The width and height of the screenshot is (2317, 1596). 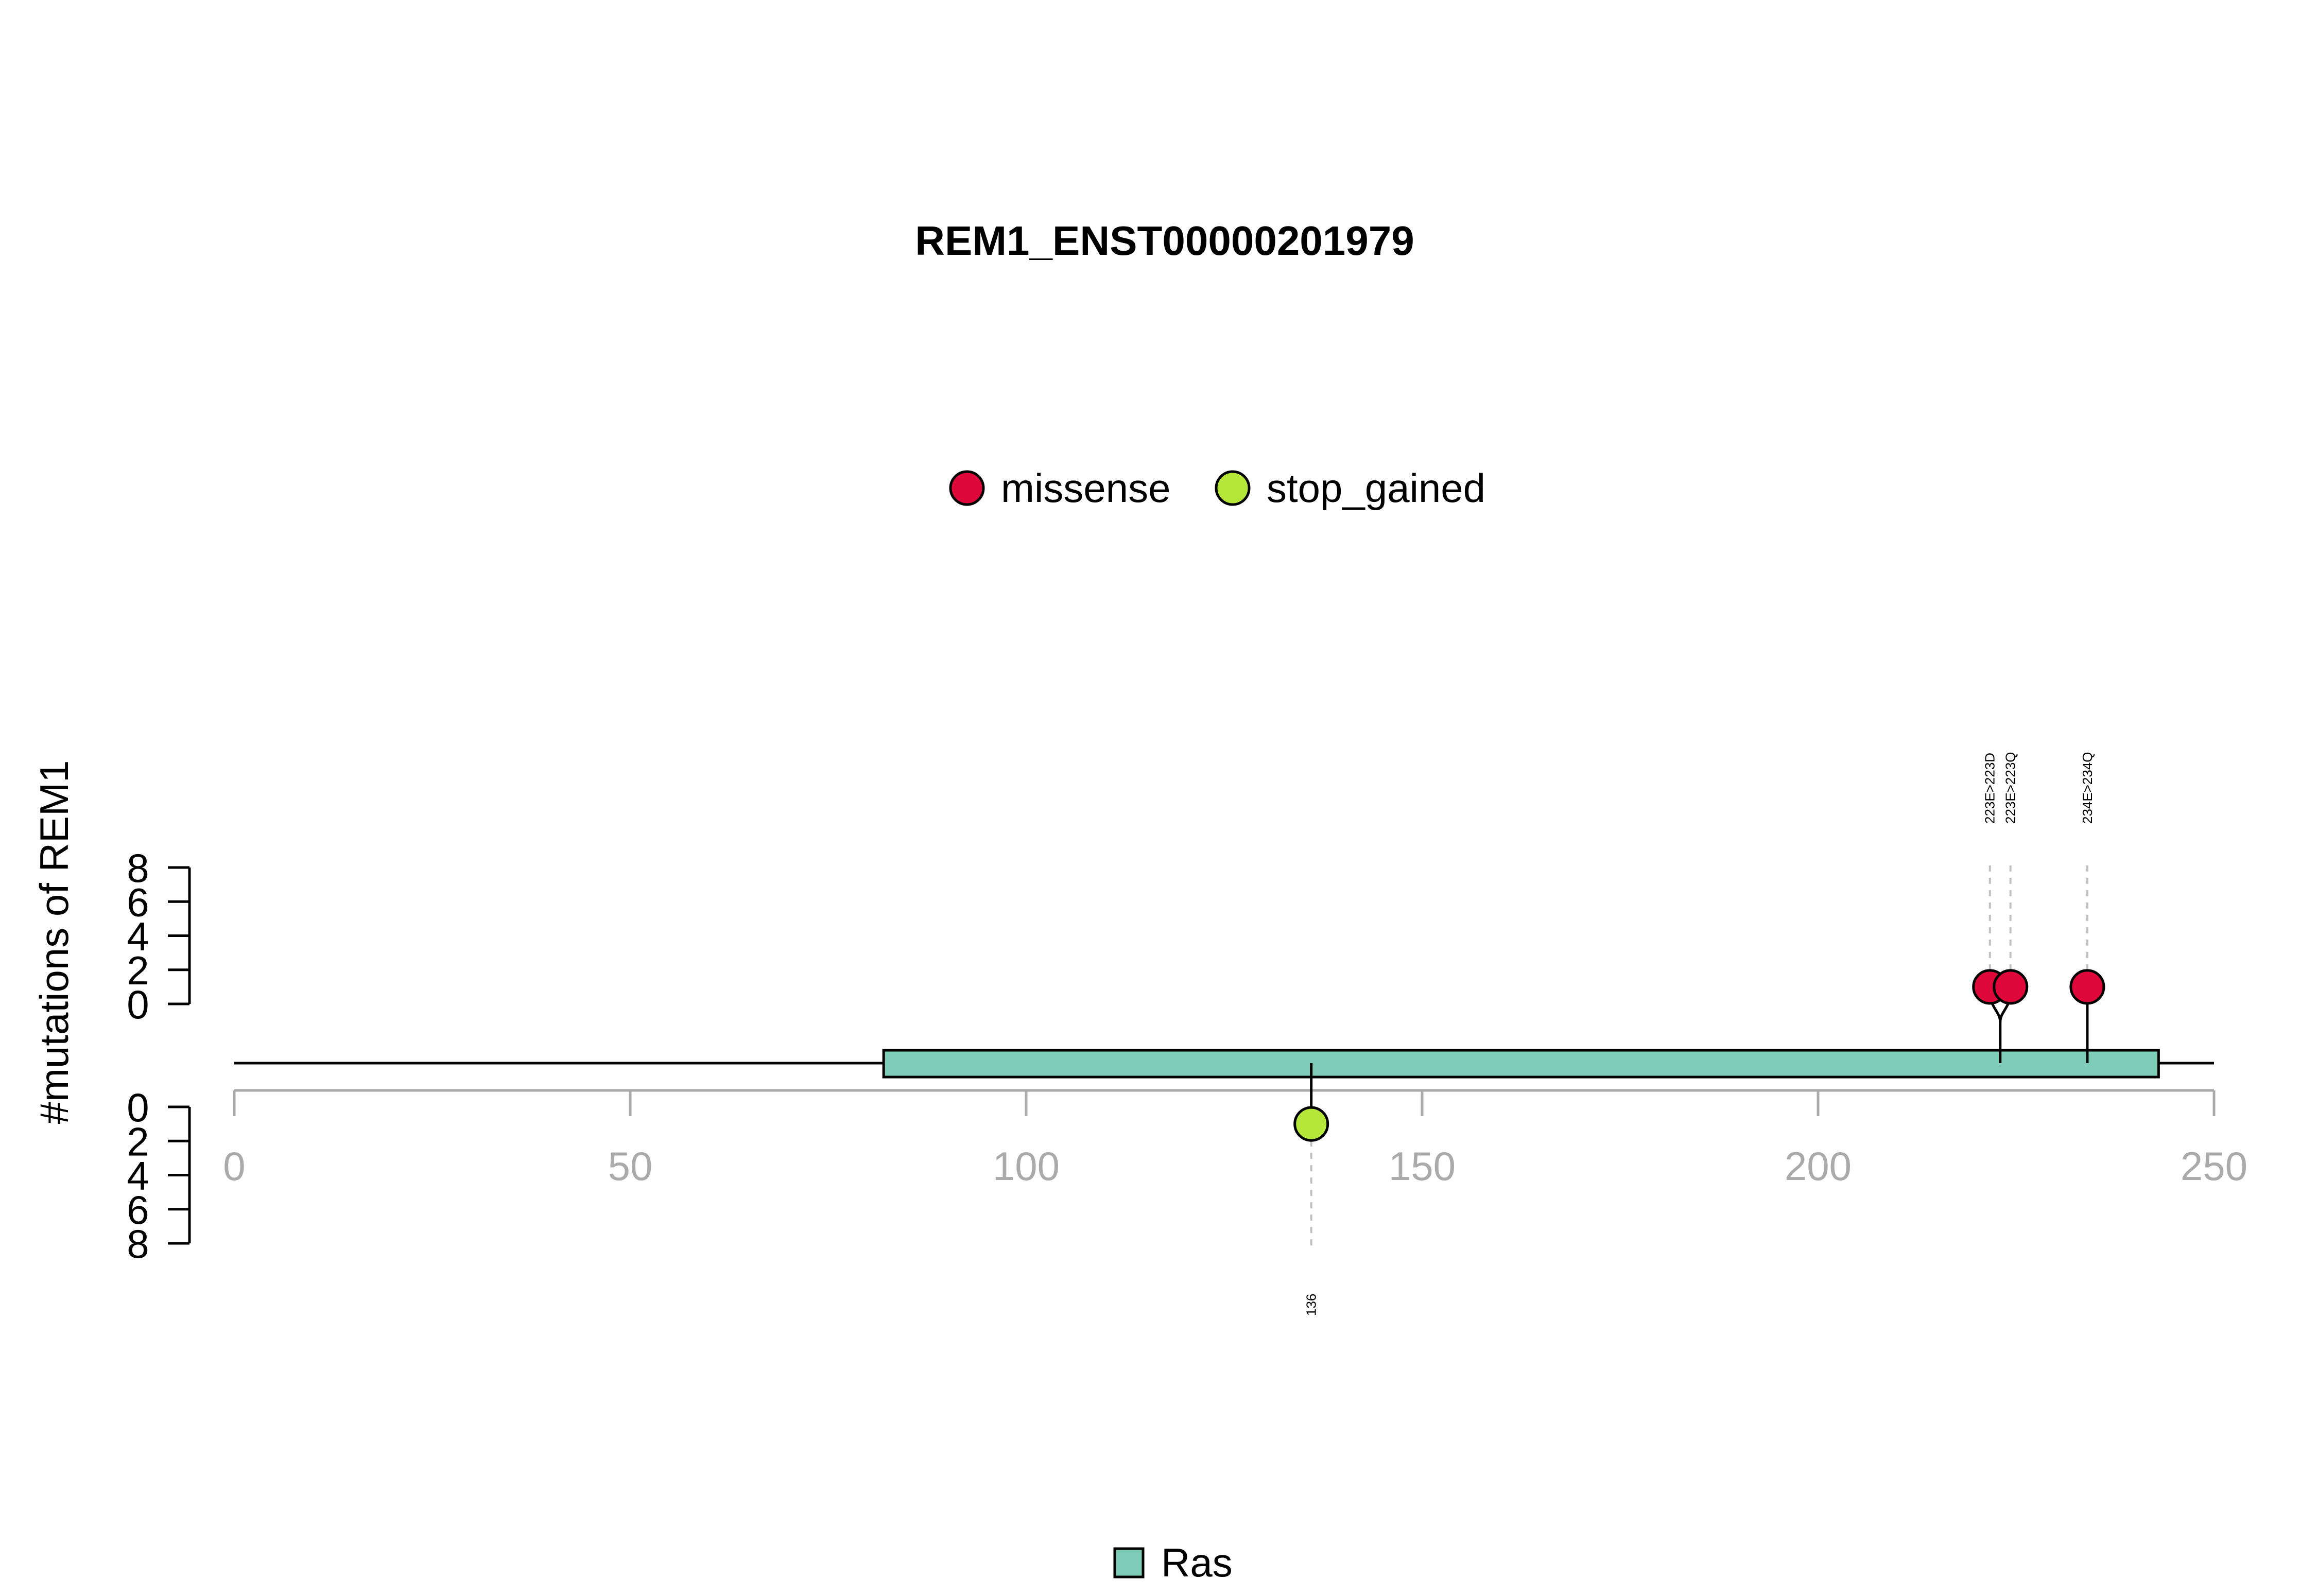 What do you see at coordinates (2010, 788) in the screenshot?
I see `mutation-label: 223E>223Q` at bounding box center [2010, 788].